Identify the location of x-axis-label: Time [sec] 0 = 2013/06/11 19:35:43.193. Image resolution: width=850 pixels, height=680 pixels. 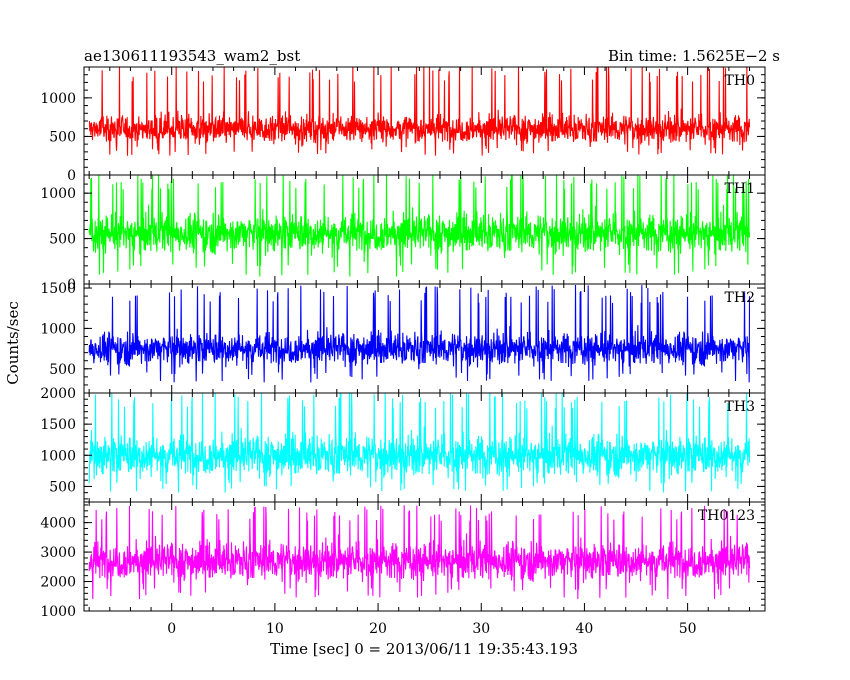
(424, 649).